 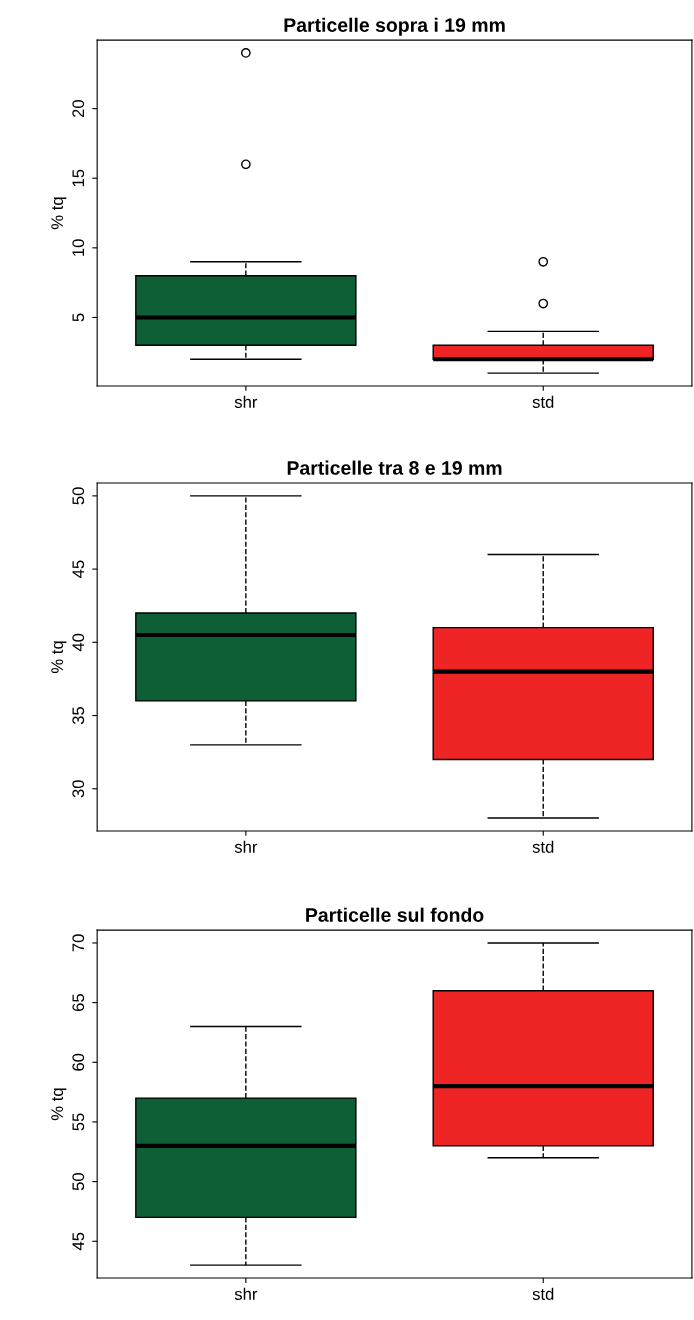 What do you see at coordinates (78, 642) in the screenshot?
I see `y-tick-label: 40` at bounding box center [78, 642].